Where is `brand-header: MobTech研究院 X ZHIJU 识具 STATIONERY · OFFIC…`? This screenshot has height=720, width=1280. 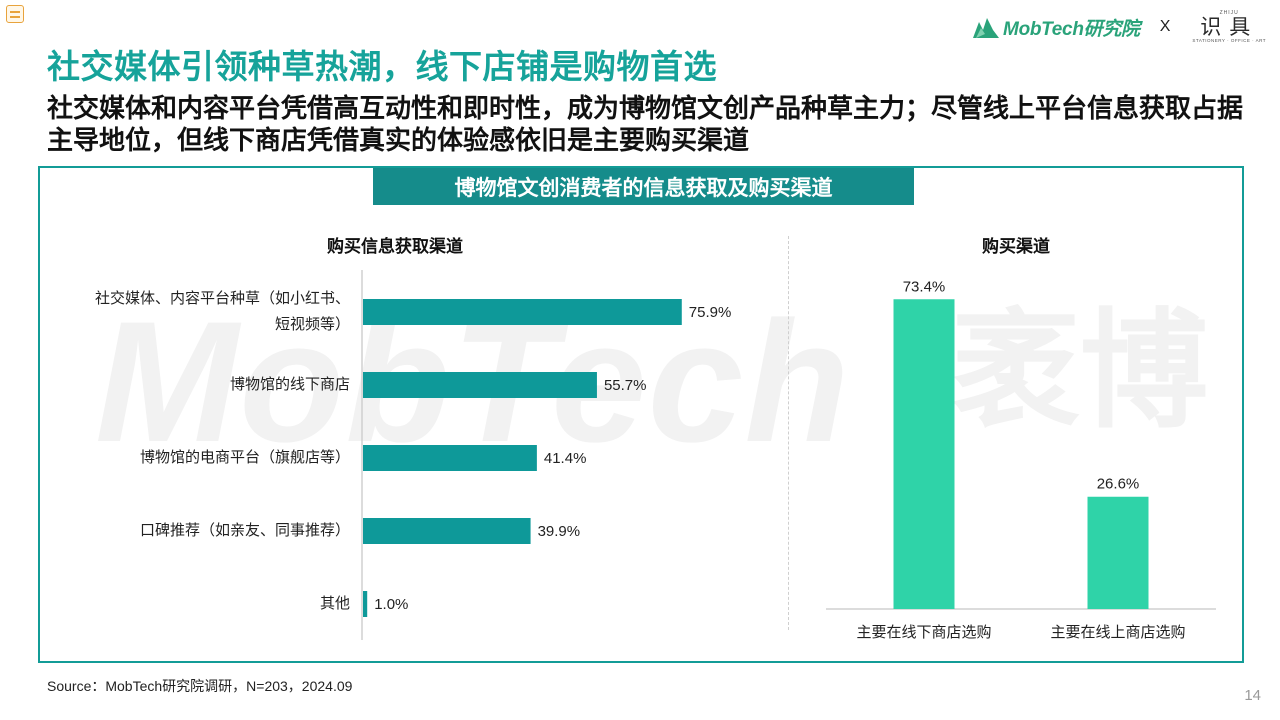
brand-header: MobTech研究院 X ZHIJU 识具 STATIONERY · OFFIC… is located at coordinates (1119, 27).